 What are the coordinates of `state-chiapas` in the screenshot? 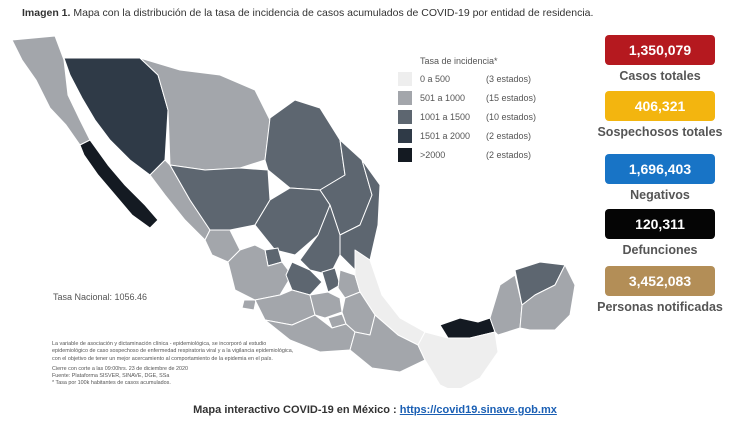 It's located at (458, 359).